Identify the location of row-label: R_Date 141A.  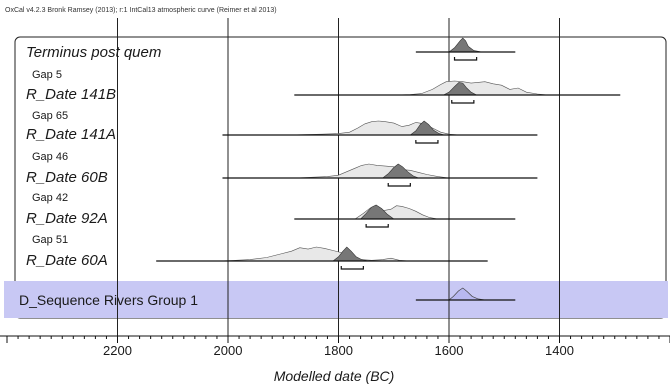
(71, 134).